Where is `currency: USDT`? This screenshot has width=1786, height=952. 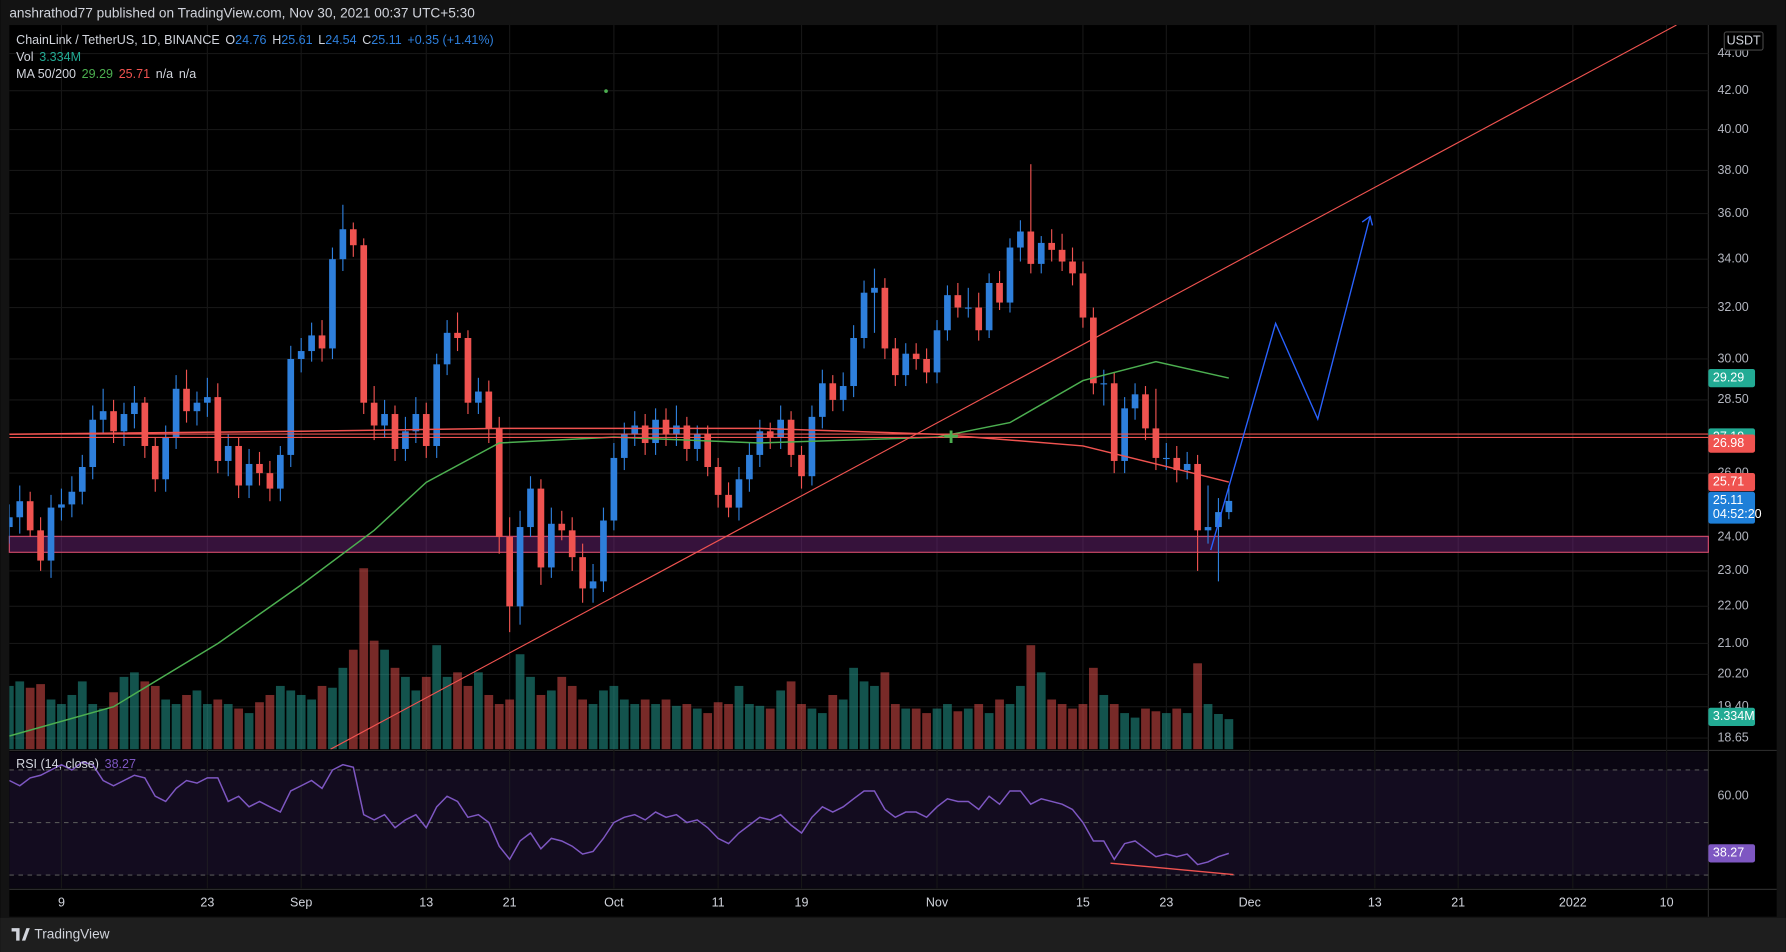 currency: USDT is located at coordinates (1744, 40).